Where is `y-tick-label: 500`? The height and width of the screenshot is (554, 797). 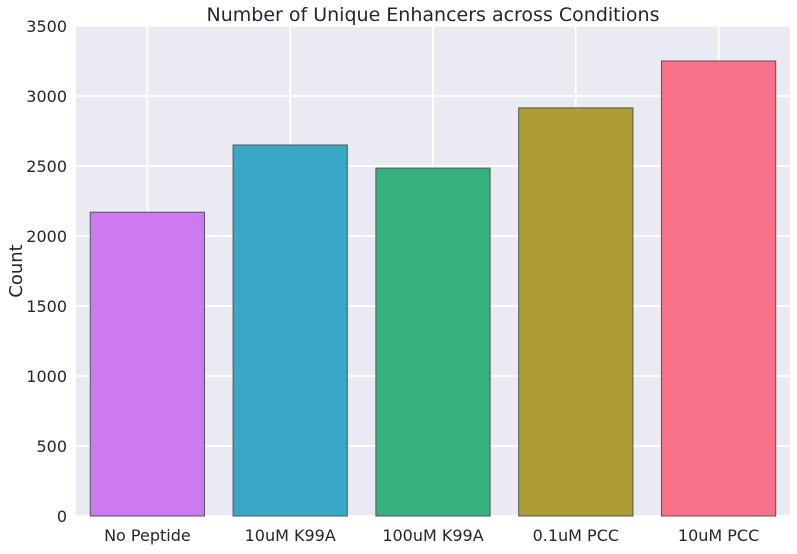 y-tick-label: 500 is located at coordinates (51, 446).